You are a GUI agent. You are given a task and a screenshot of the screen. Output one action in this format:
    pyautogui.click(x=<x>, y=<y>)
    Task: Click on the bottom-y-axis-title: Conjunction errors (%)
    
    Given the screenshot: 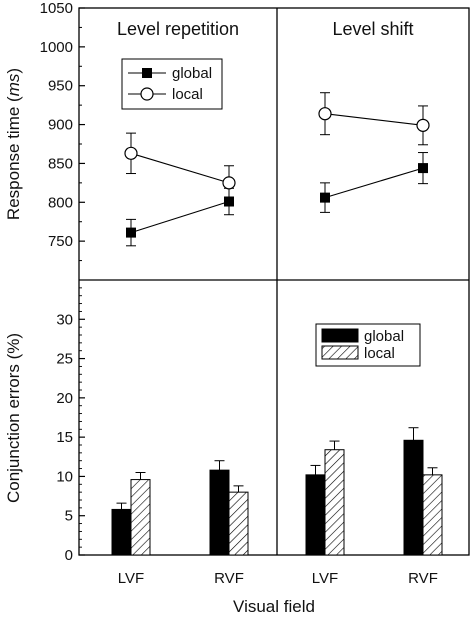 What is the action you would take?
    pyautogui.click(x=13, y=418)
    